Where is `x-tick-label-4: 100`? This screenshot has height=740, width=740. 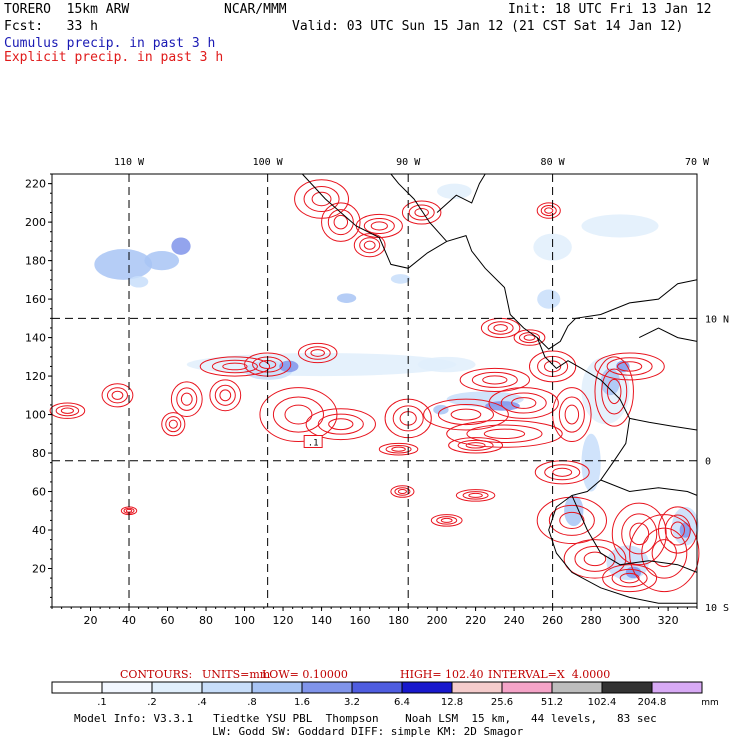
x-tick-label-4: 100 is located at coordinates (244, 620).